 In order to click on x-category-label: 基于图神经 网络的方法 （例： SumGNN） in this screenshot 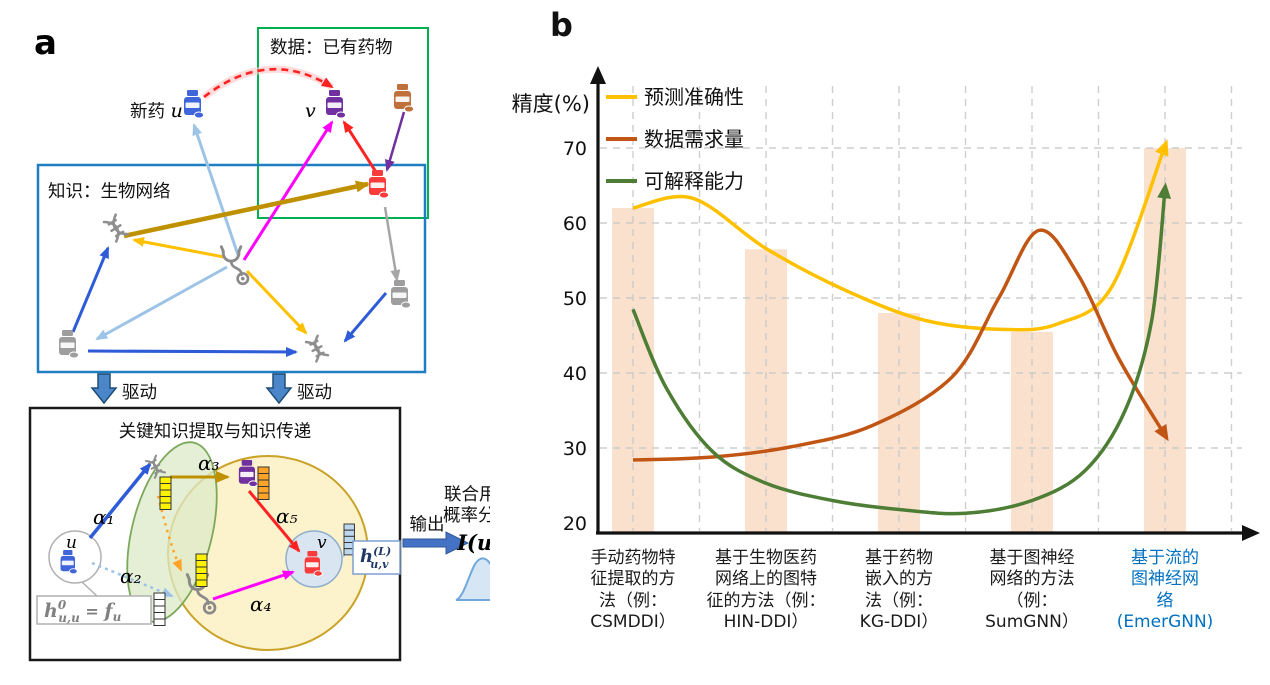, I will do `click(1032, 590)`.